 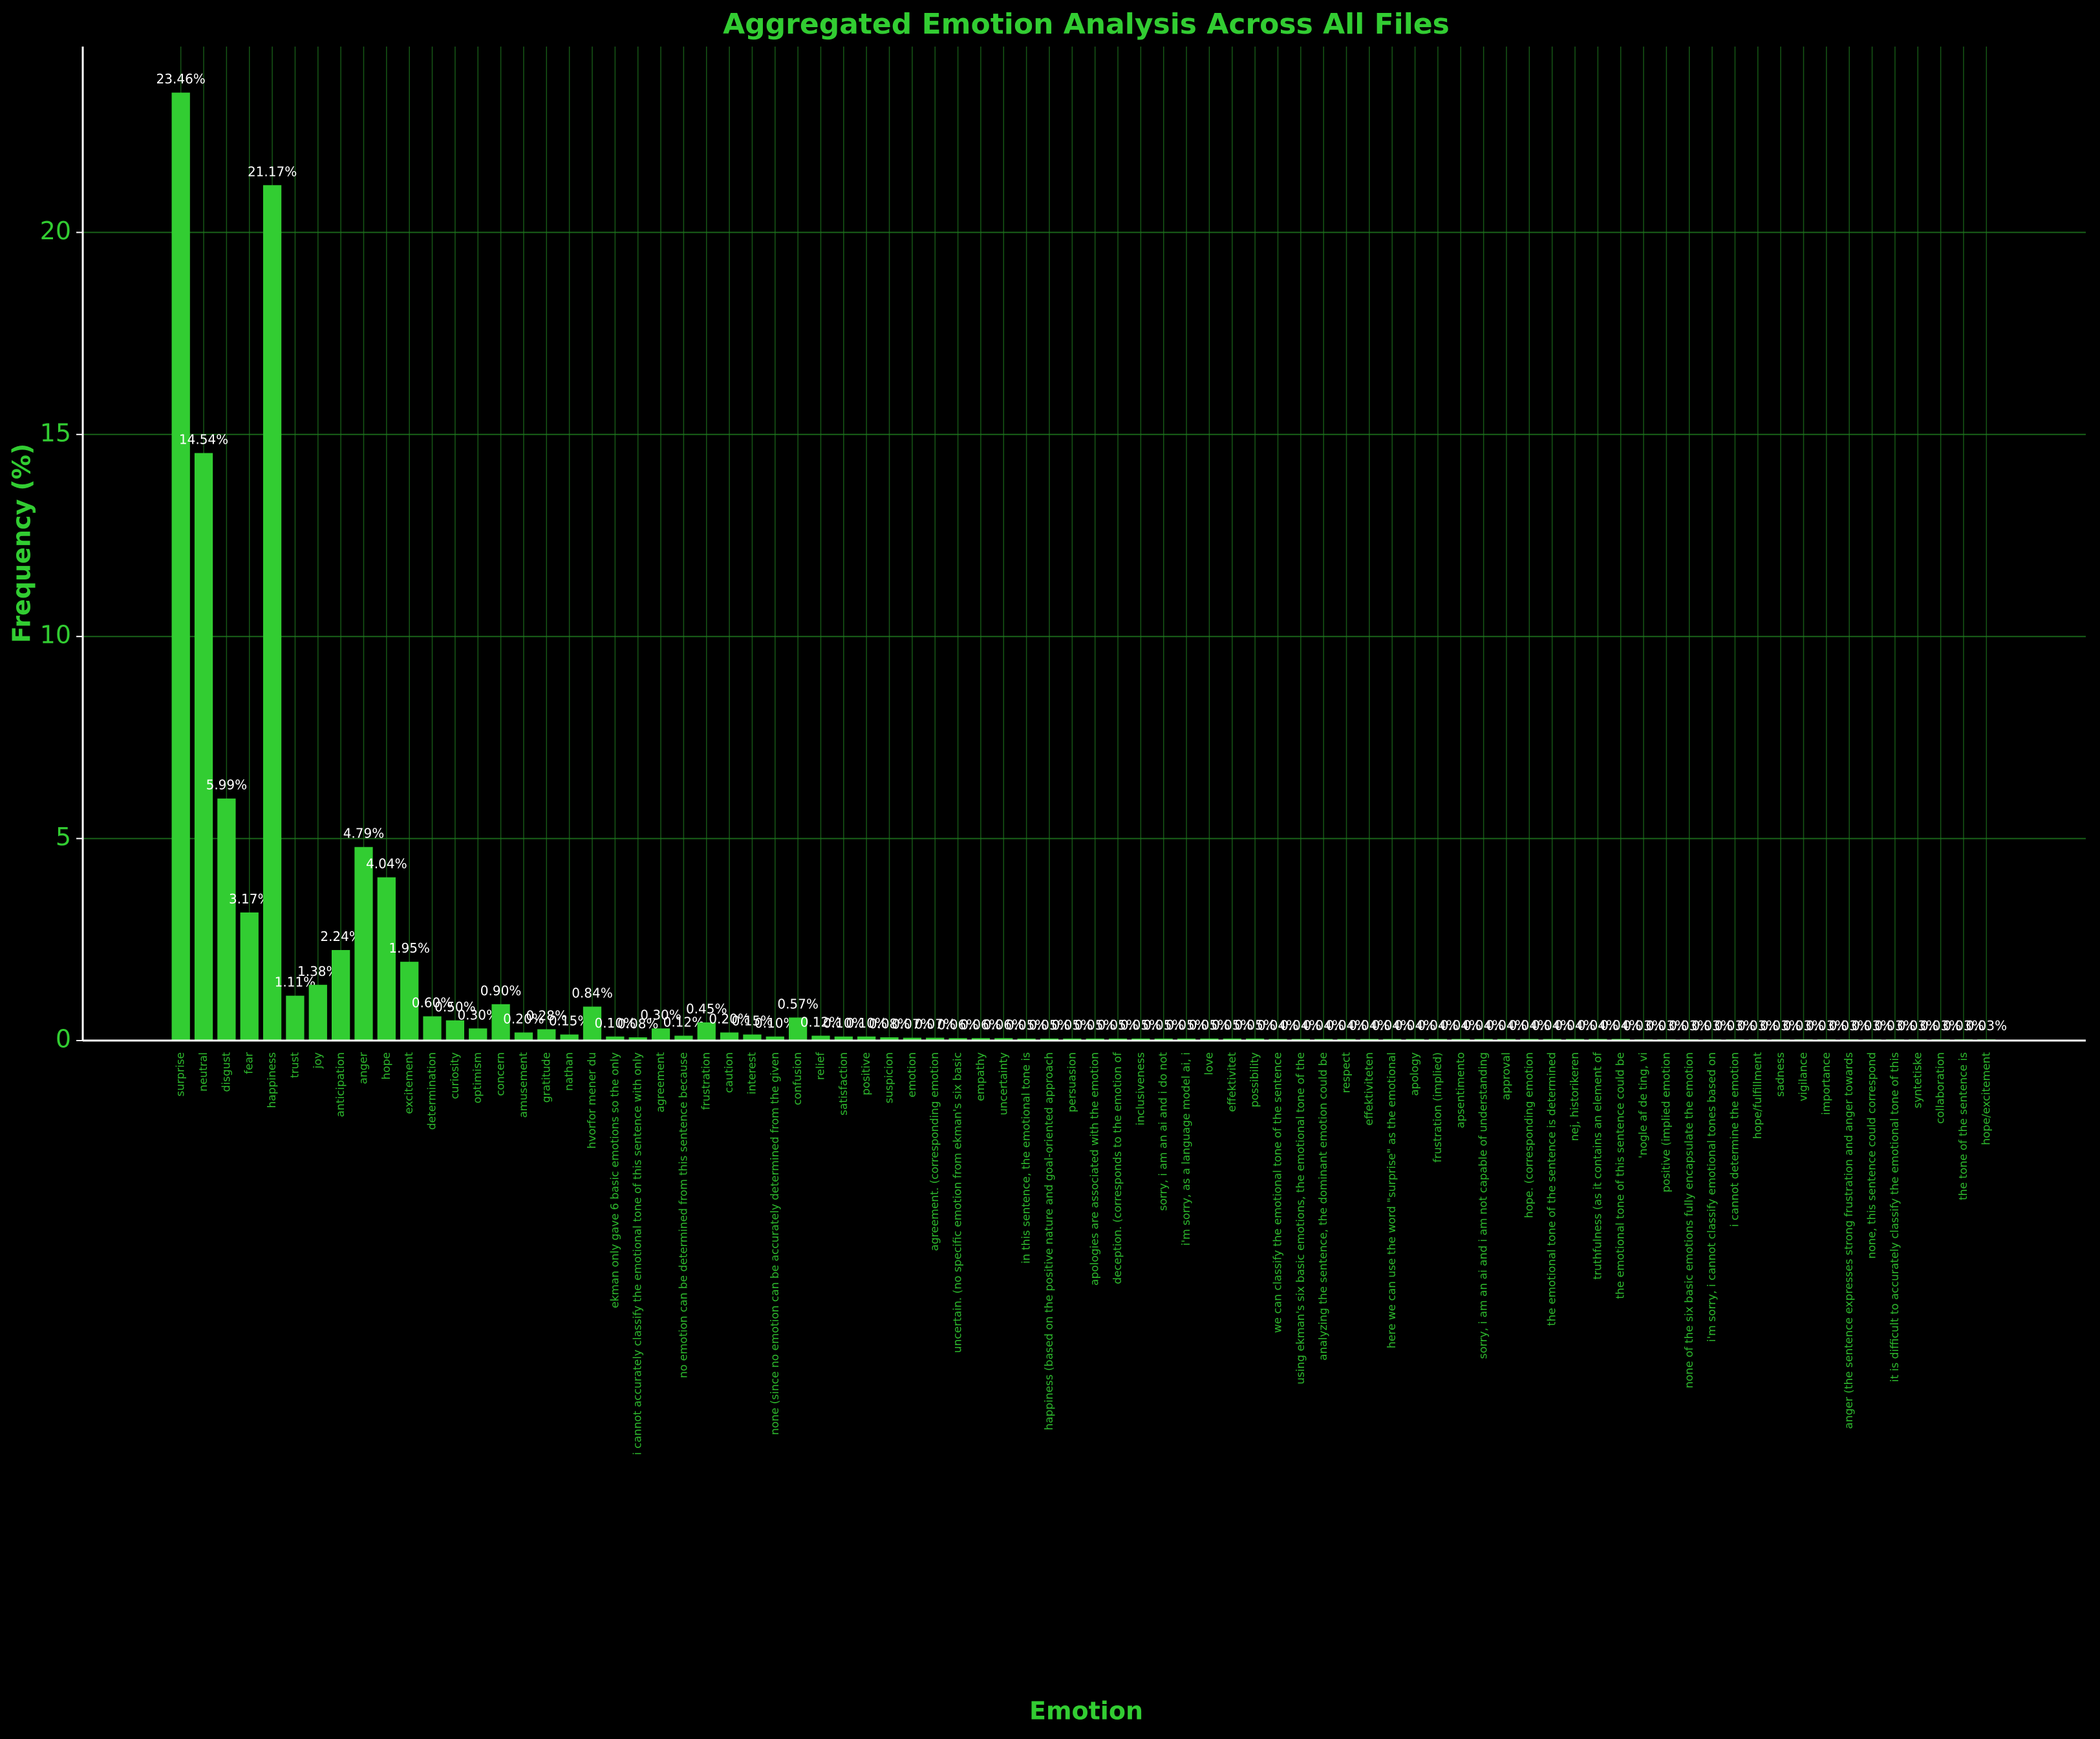 What do you see at coordinates (820, 1066) in the screenshot?
I see `x-tick-label: relief` at bounding box center [820, 1066].